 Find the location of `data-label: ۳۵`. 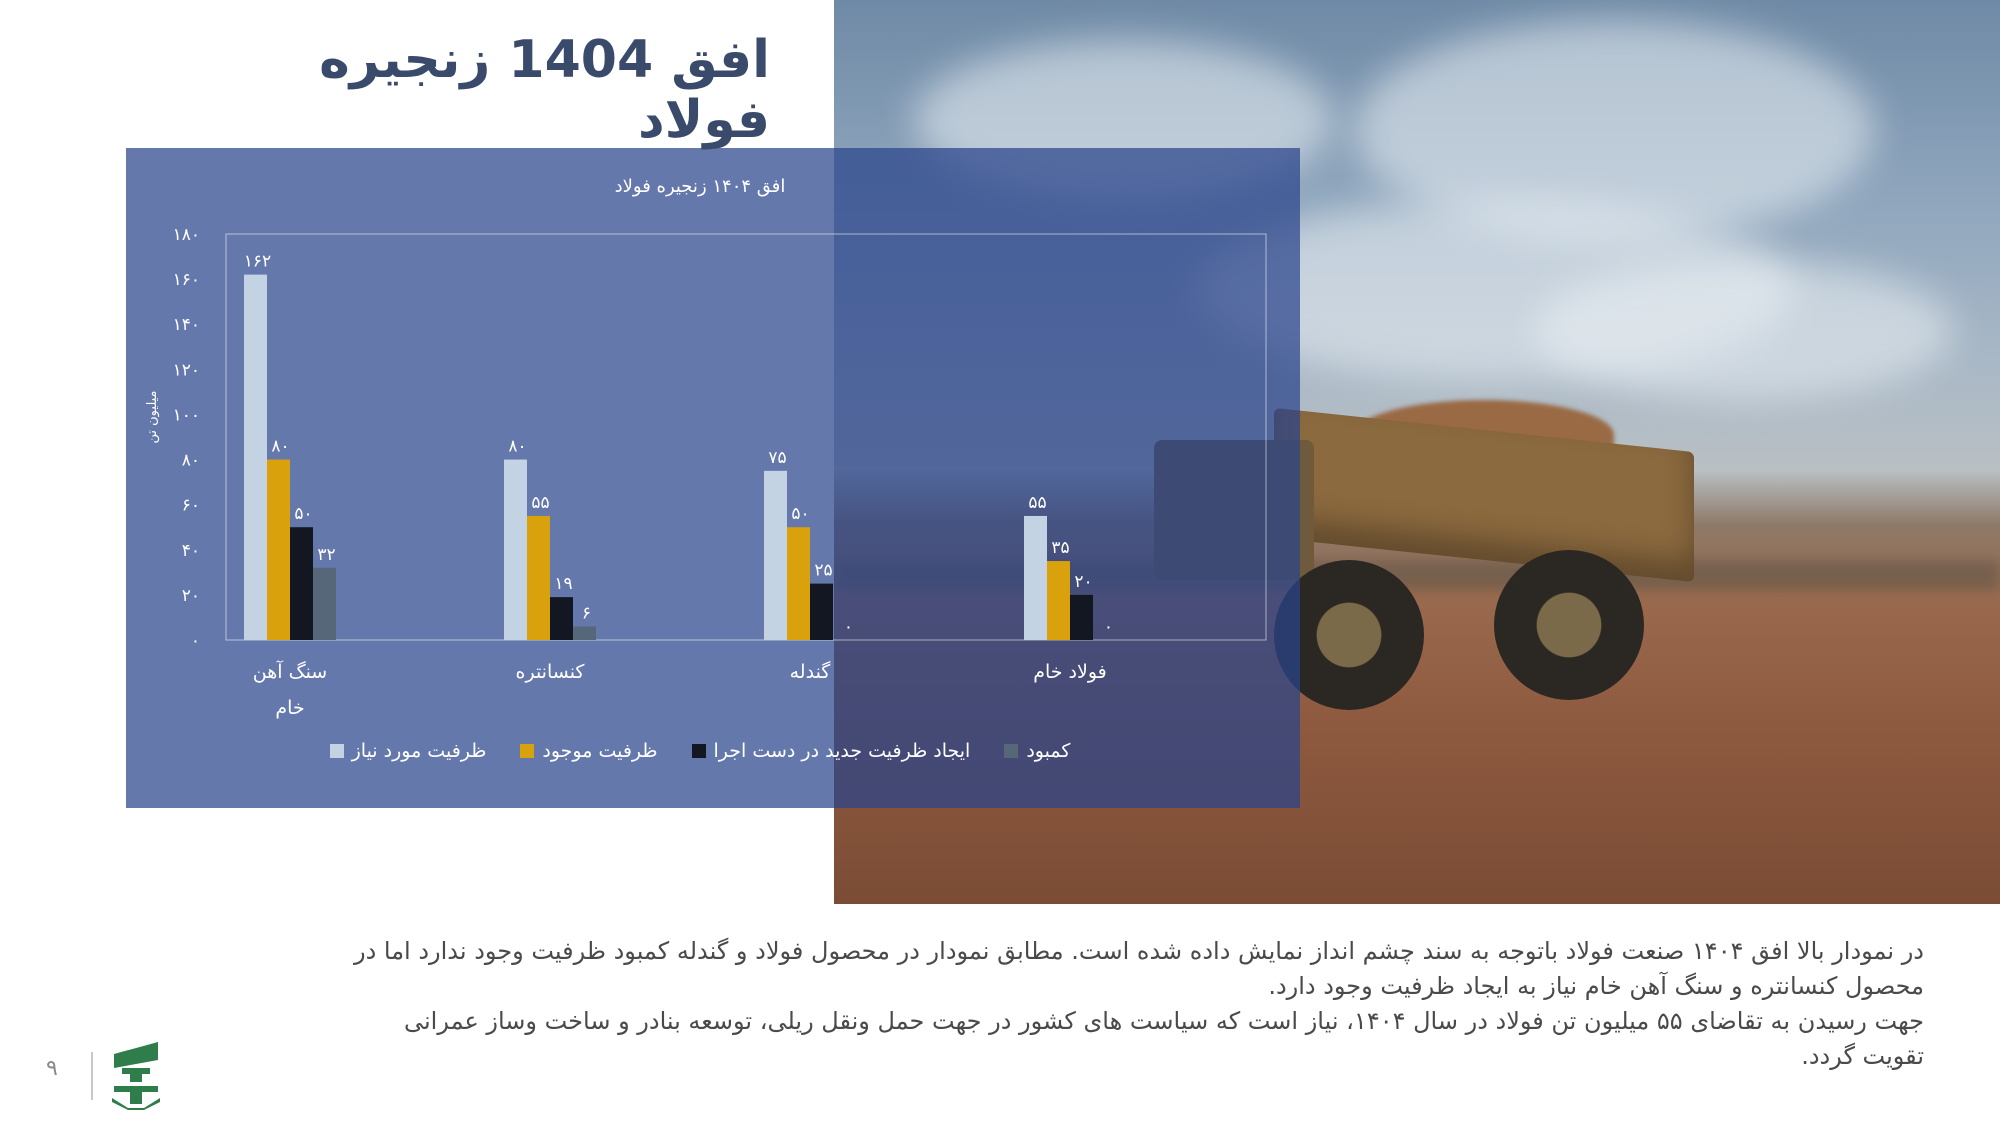

data-label: ۳۵ is located at coordinates (1060, 548).